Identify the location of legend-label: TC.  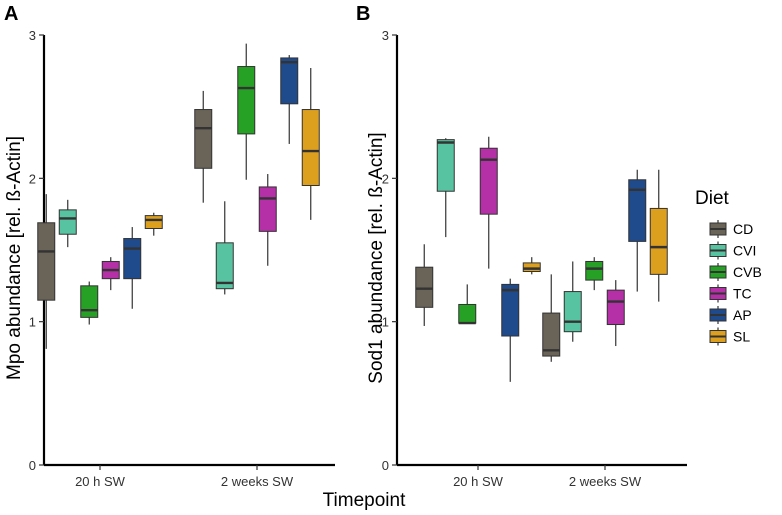
(742, 294).